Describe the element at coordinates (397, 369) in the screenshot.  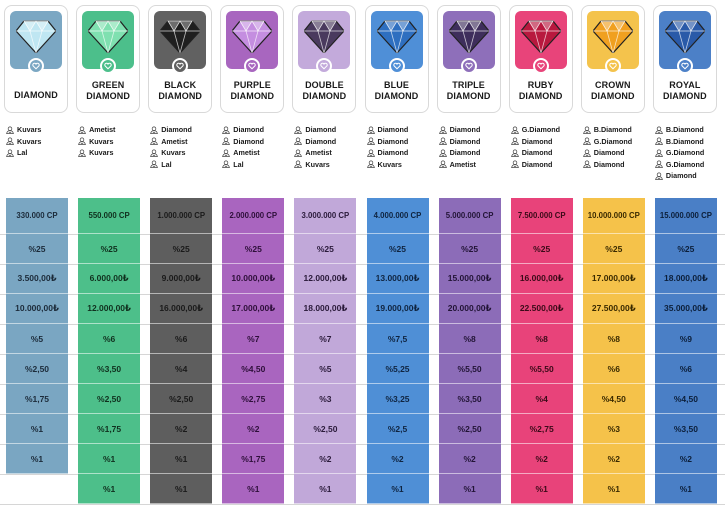
I see `value-cell: %5,25` at that location.